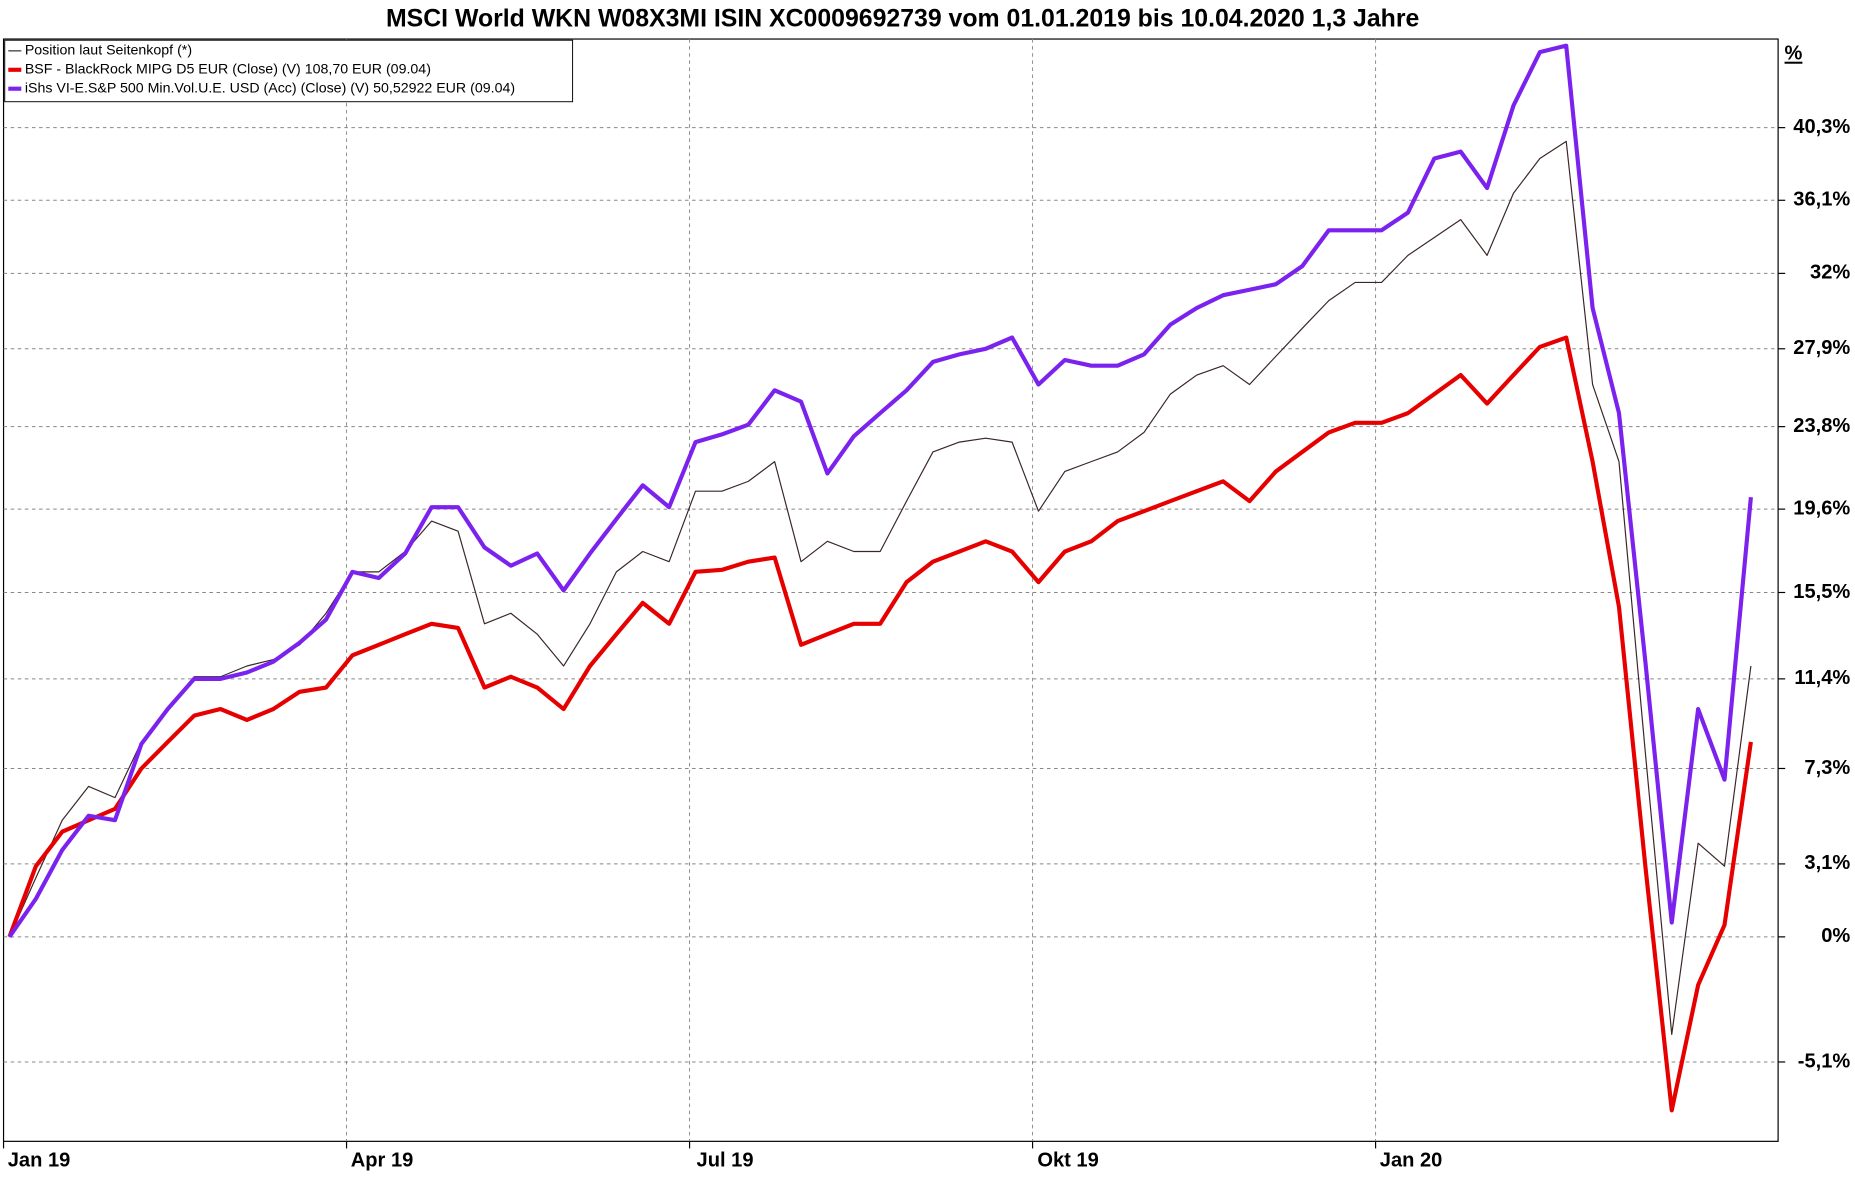 This screenshot has height=1178, width=1855. I want to click on y-tick-label: 15,5%, so click(1821, 592).